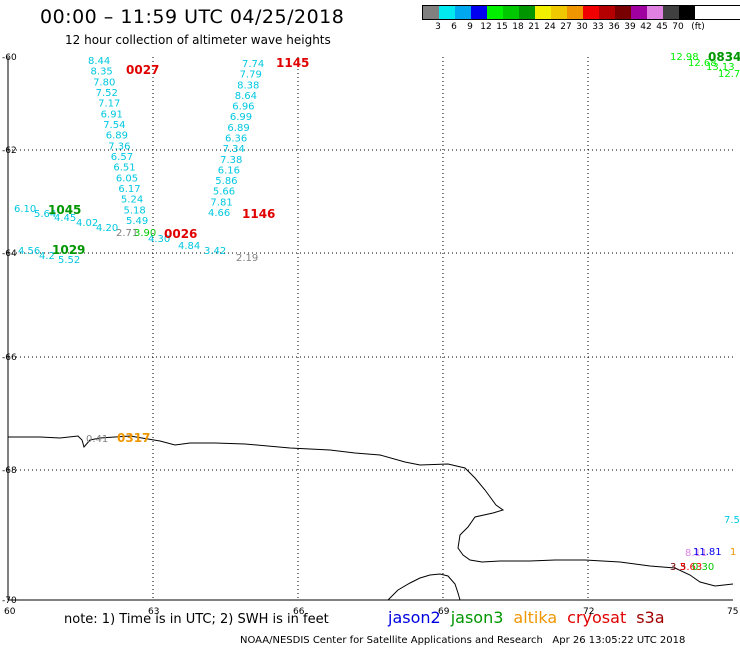 The image size is (740, 650). What do you see at coordinates (229, 170) in the screenshot?
I see `swh-value: 6.16` at bounding box center [229, 170].